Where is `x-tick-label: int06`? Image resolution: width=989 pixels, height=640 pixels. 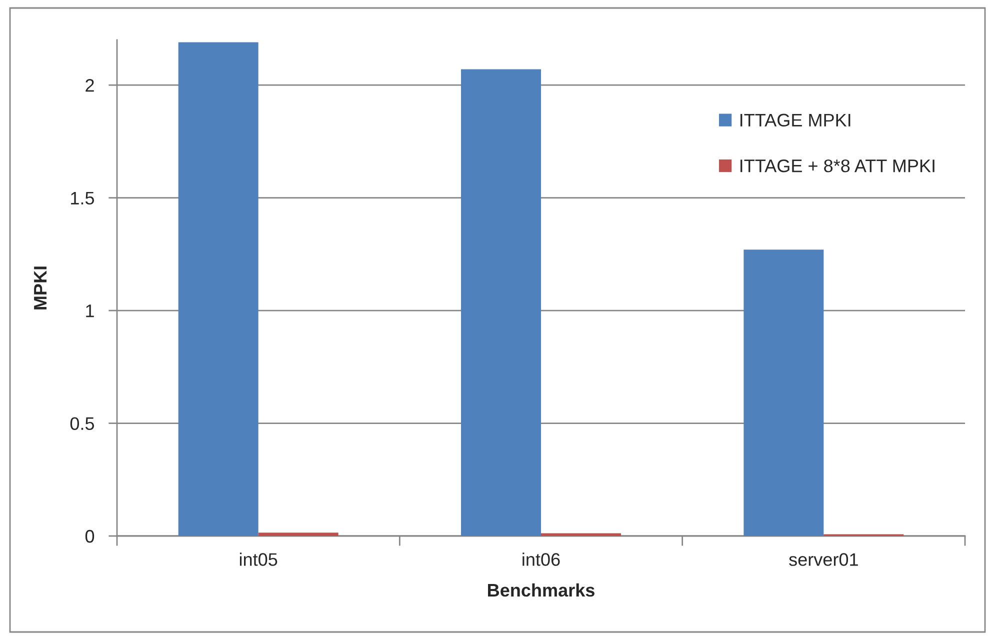
x-tick-label: int06 is located at coordinates (541, 559).